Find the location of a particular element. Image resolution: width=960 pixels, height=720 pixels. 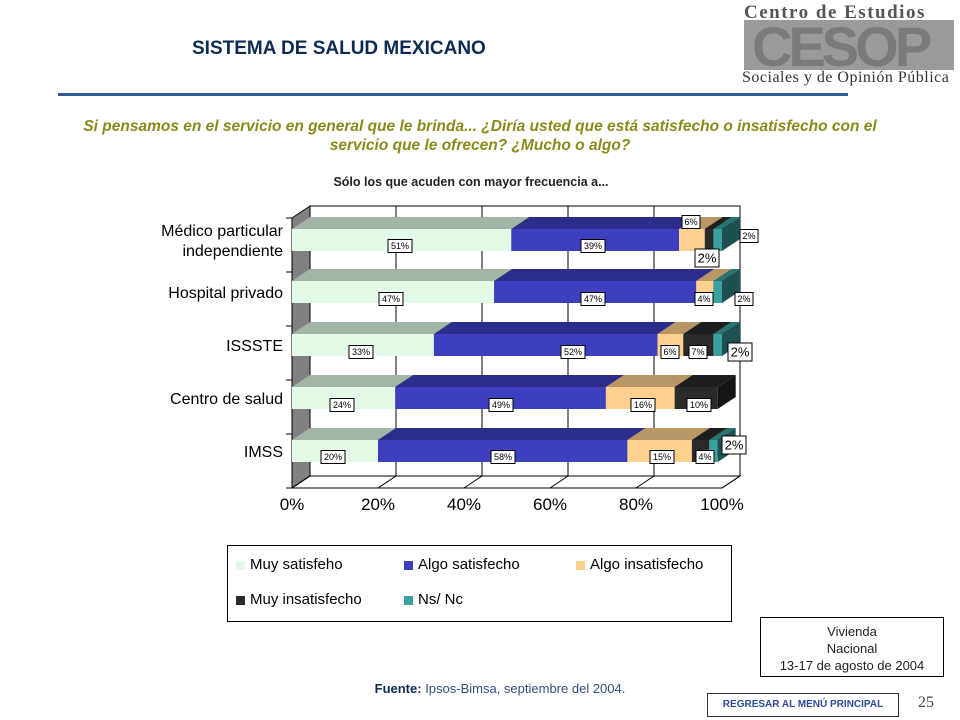

data-label: 58% is located at coordinates (503, 457).